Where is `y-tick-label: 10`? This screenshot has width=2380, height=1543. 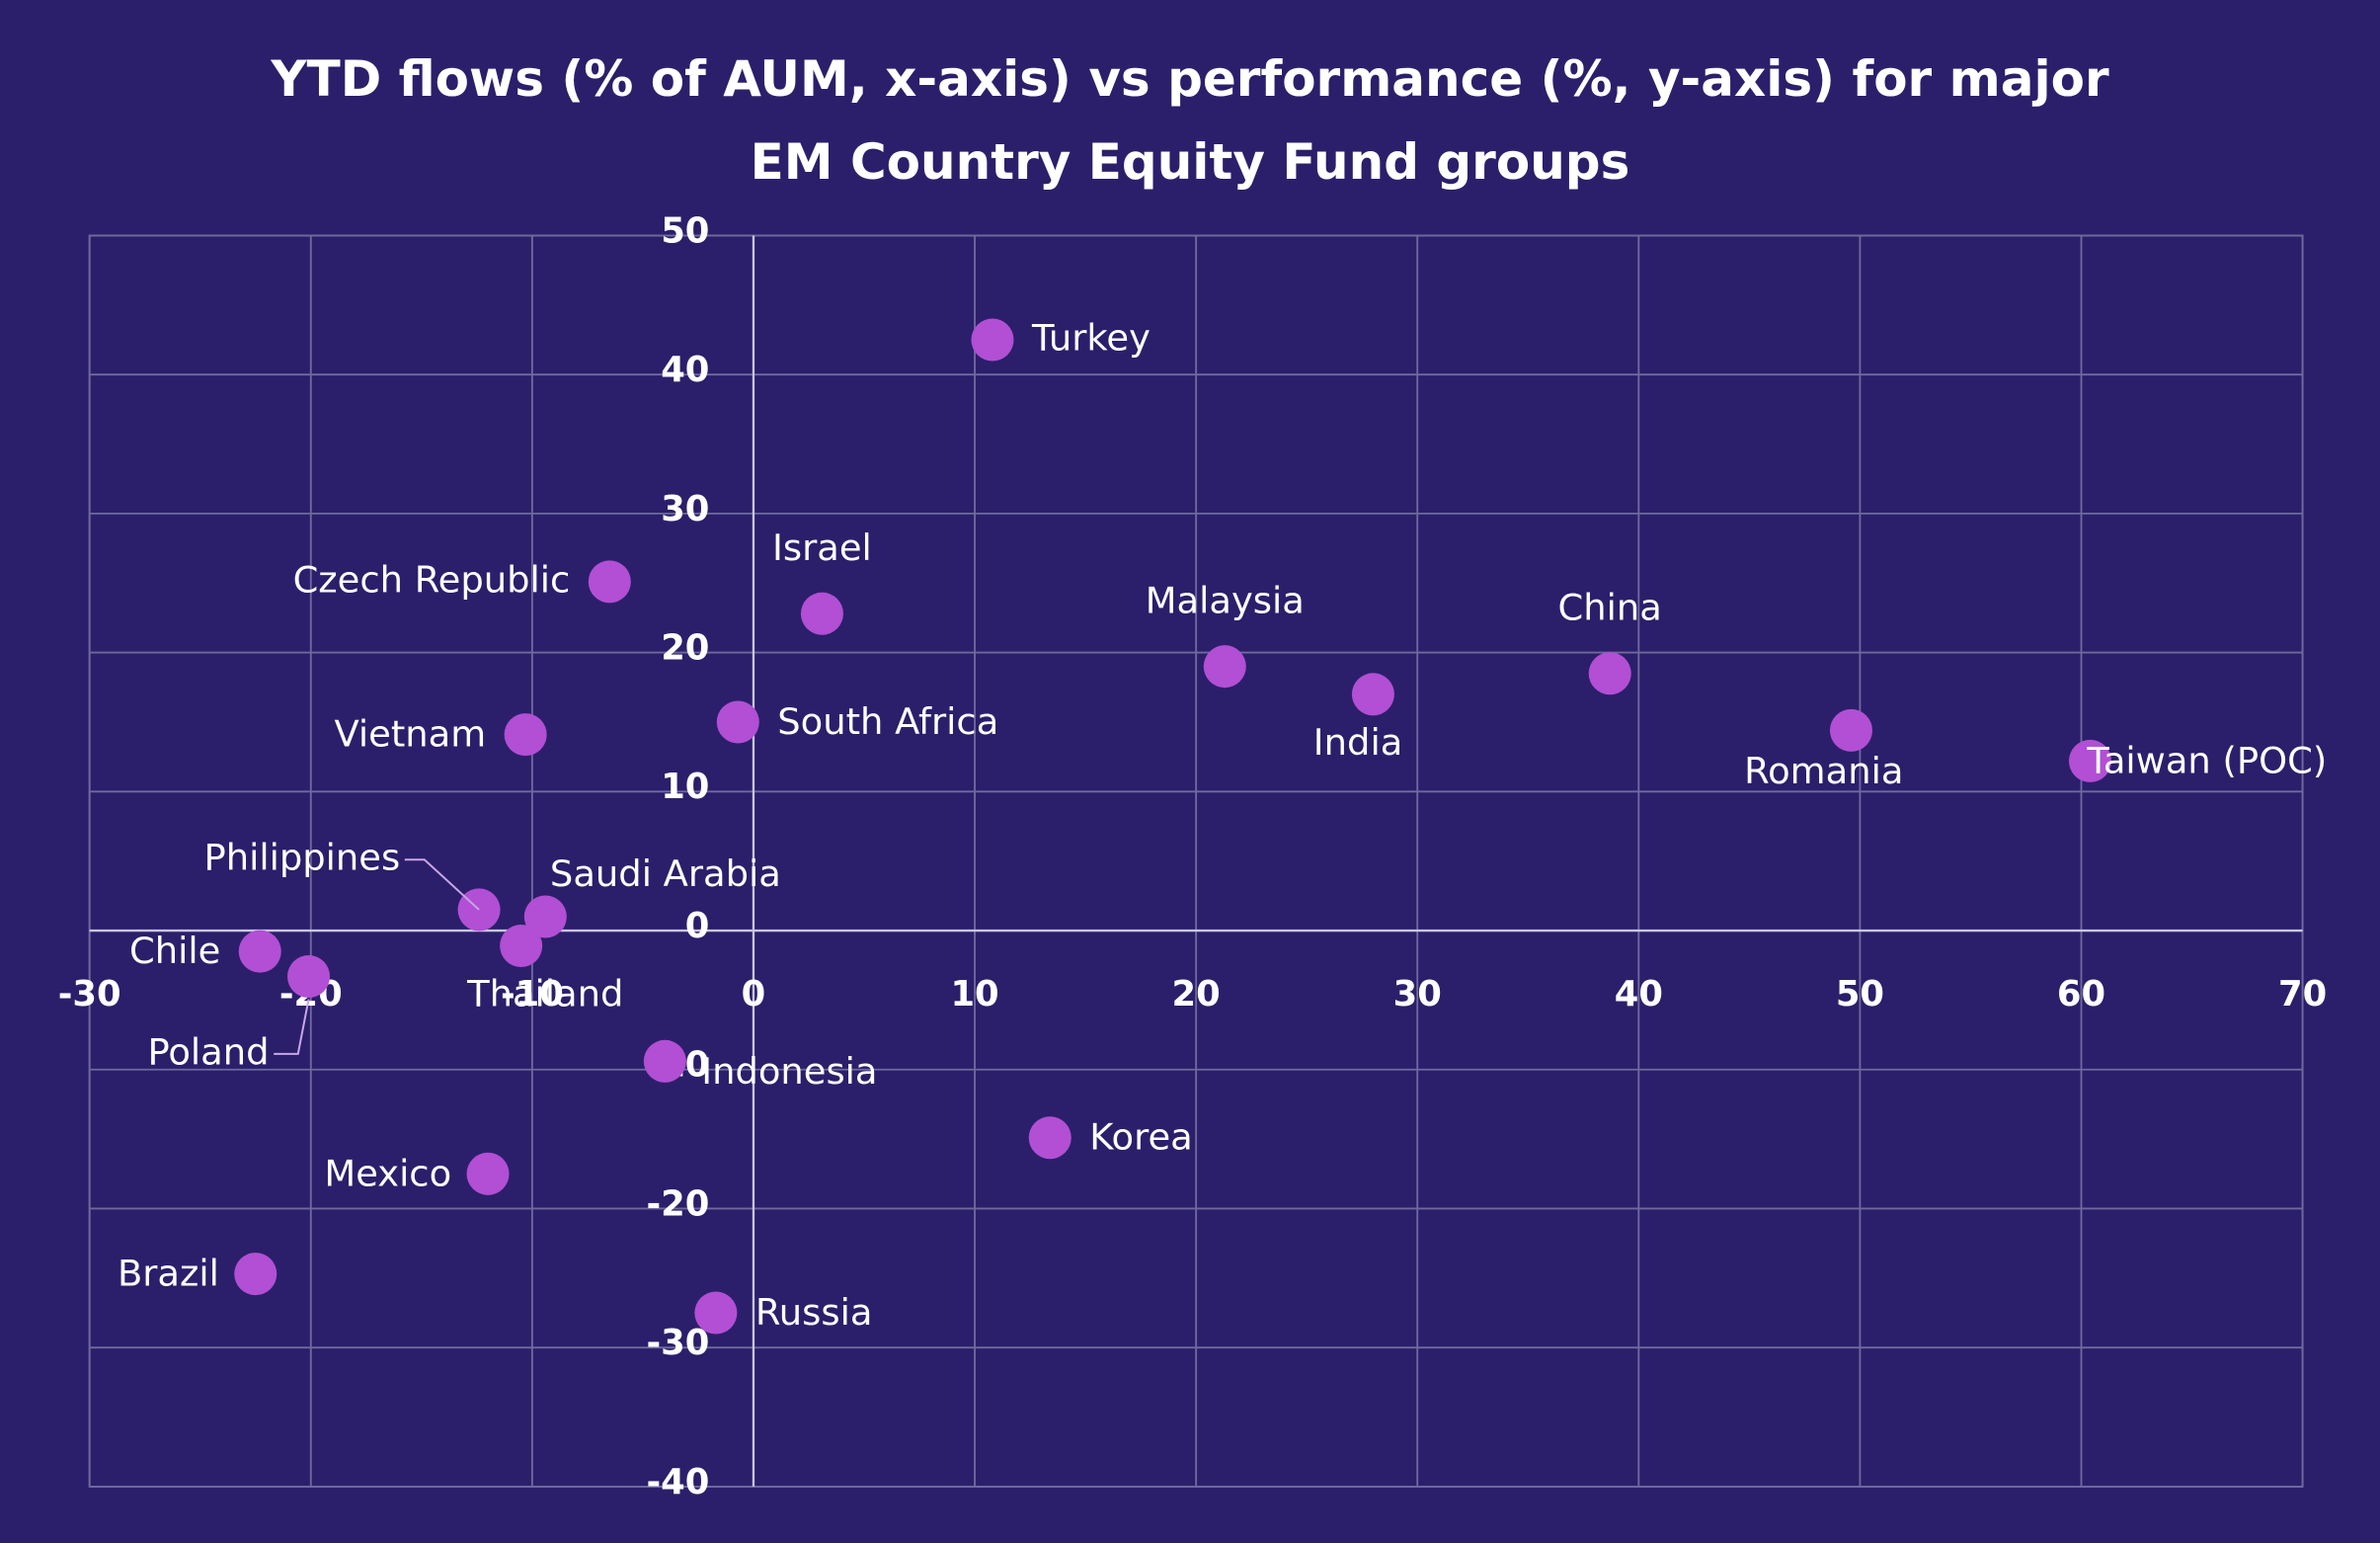
y-tick-label: 10 is located at coordinates (685, 787).